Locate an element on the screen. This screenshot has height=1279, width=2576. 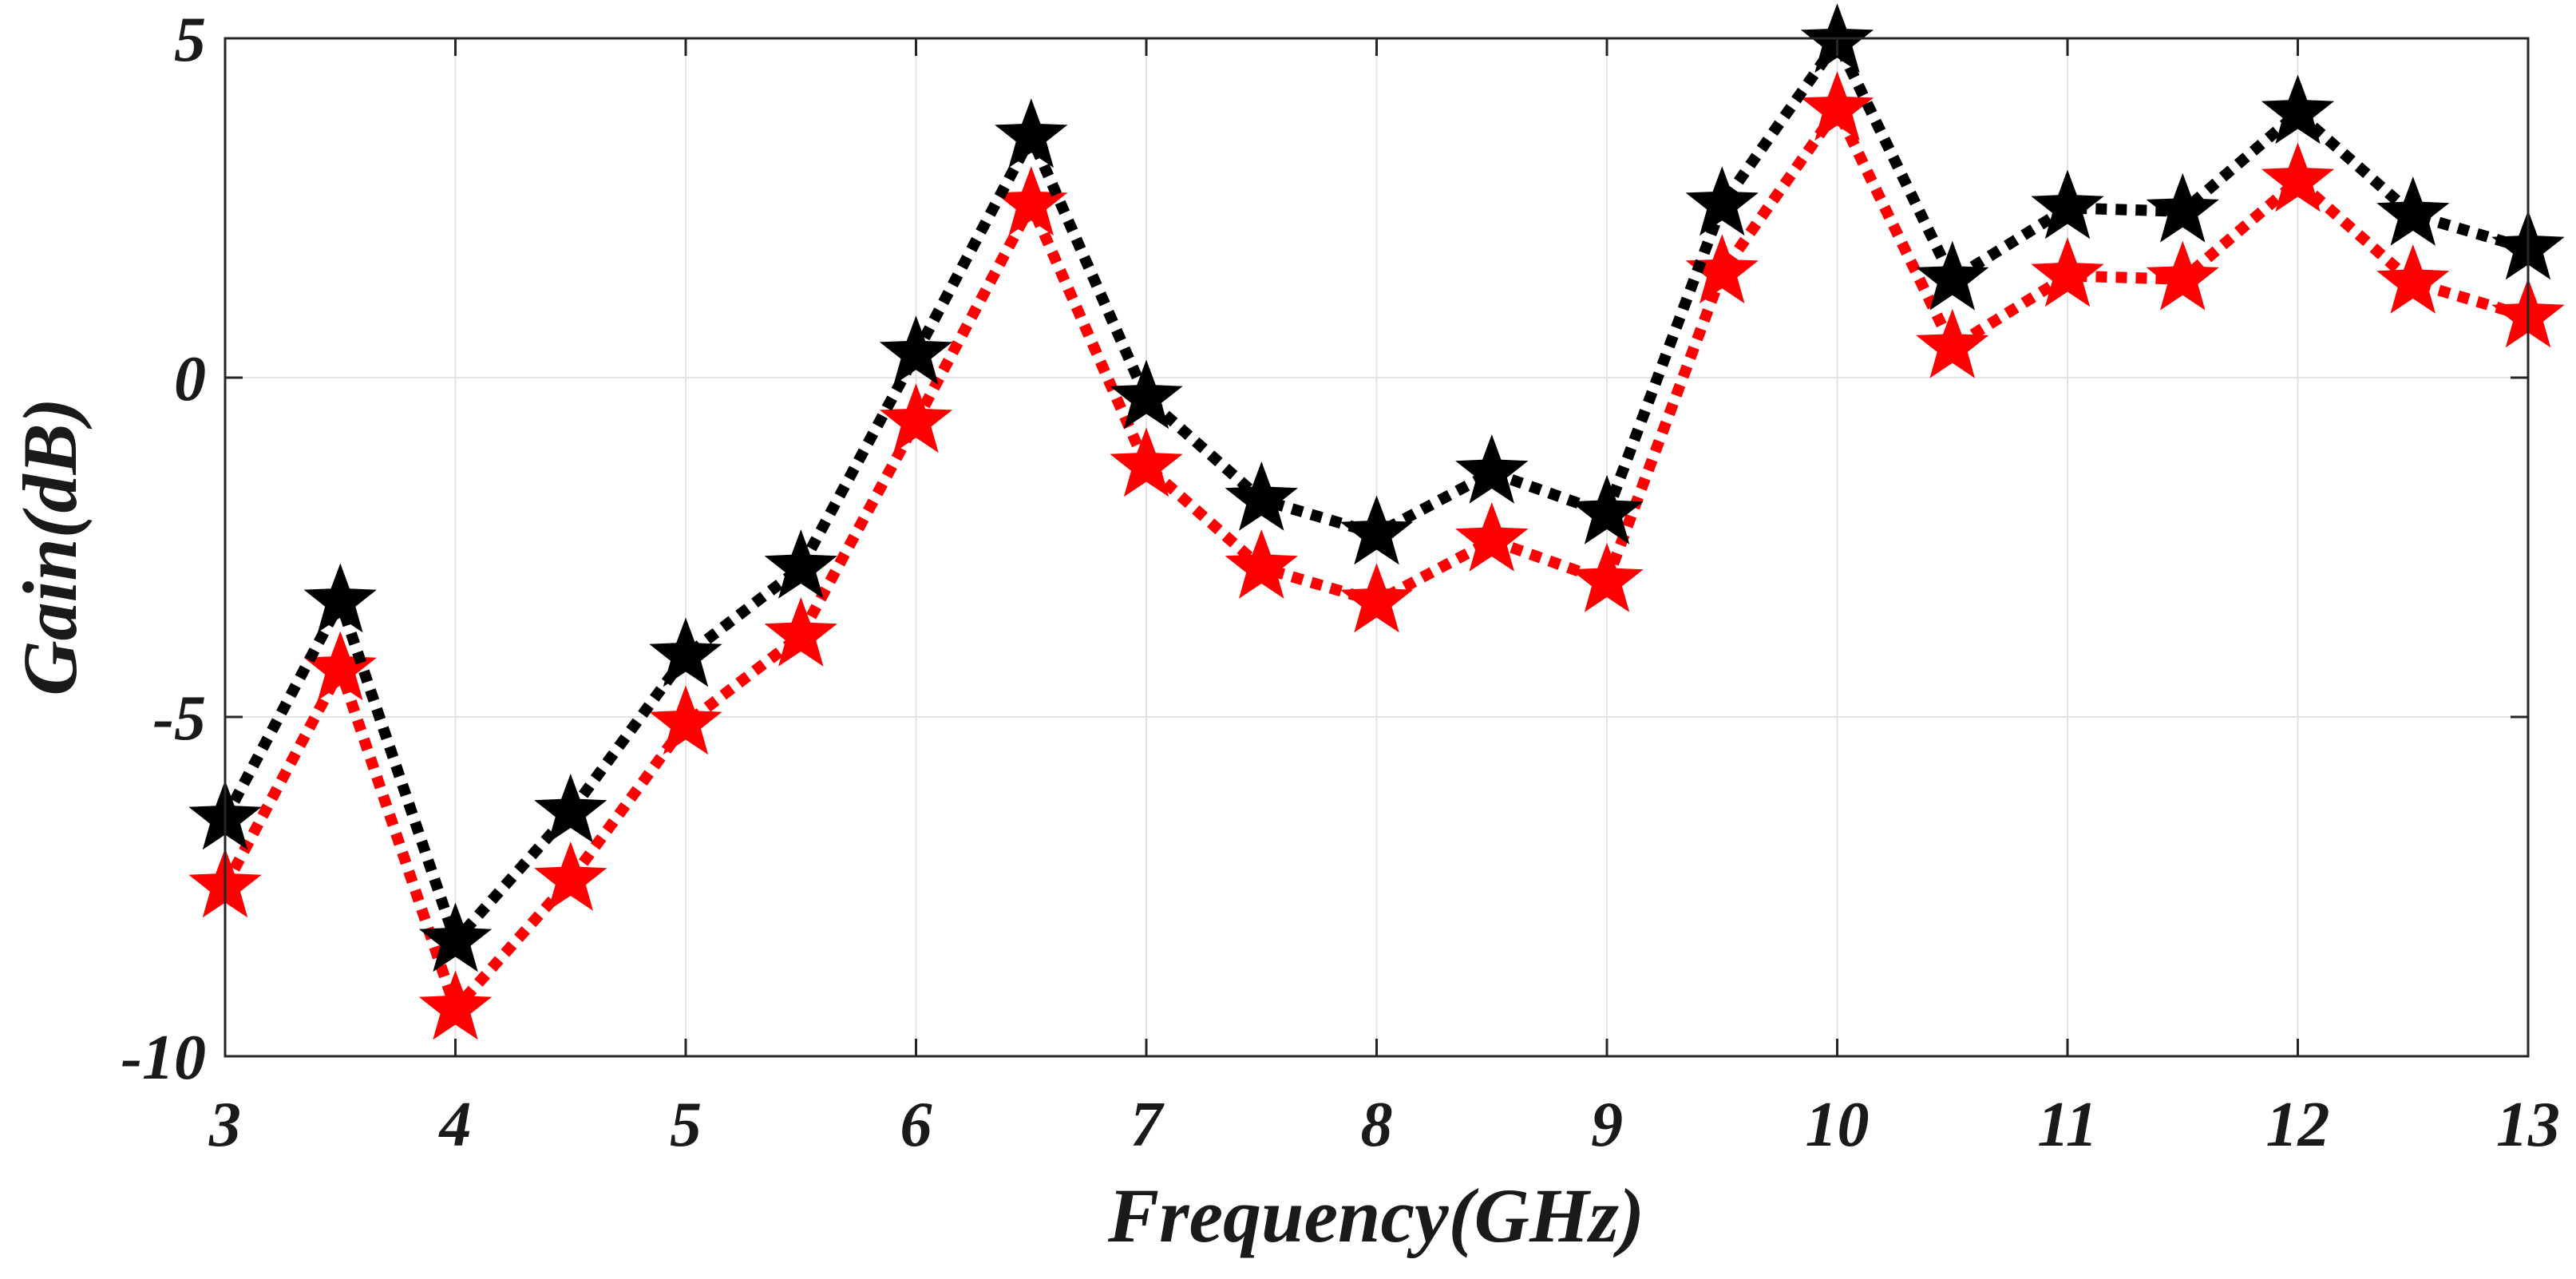
y-tick-label: 0 is located at coordinates (190, 379).